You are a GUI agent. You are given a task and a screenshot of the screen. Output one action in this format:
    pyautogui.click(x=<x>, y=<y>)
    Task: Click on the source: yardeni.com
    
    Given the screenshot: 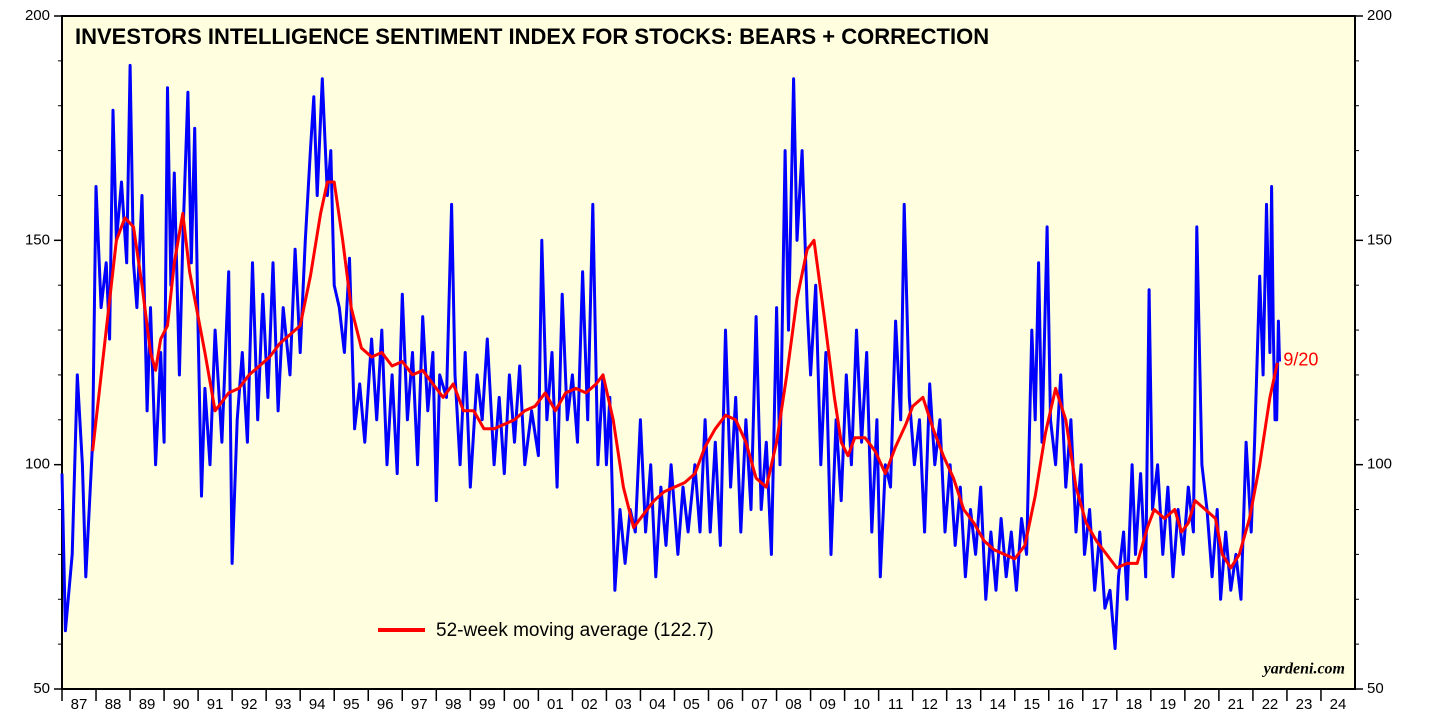 What is the action you would take?
    pyautogui.click(x=1303, y=669)
    